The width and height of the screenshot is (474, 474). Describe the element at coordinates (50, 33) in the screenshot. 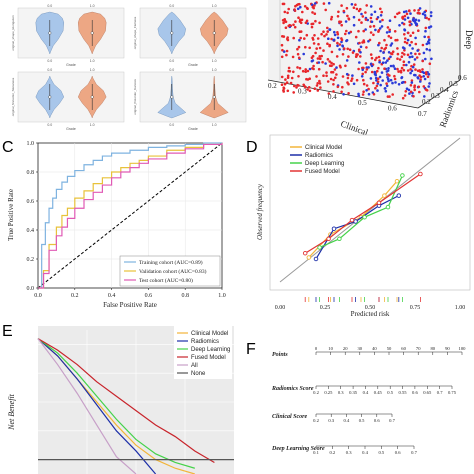

I see `violin-median-dot` at that location.